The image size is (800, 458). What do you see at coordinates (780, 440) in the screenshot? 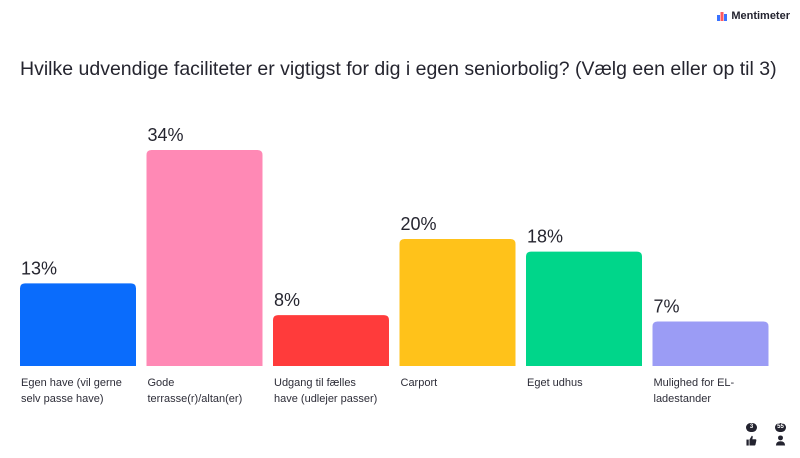
I see `person-icon` at bounding box center [780, 440].